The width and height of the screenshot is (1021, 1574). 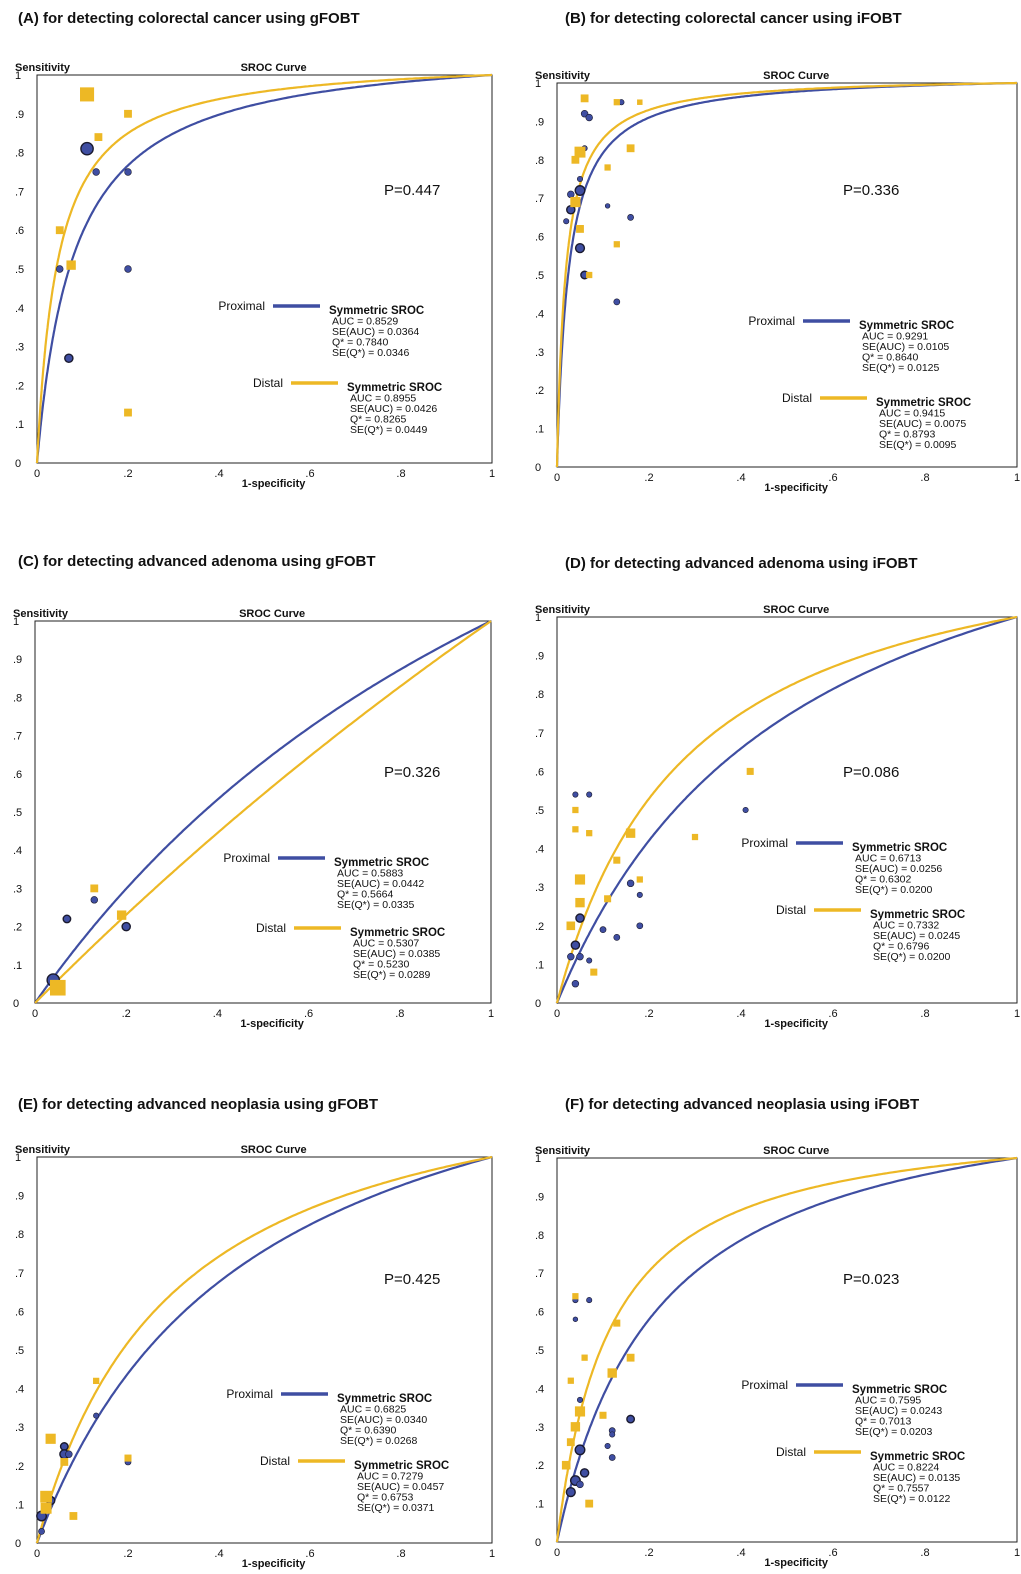 What do you see at coordinates (883, 880) in the screenshot?
I see `stats-line-proximal: Q* = 0.6302` at bounding box center [883, 880].